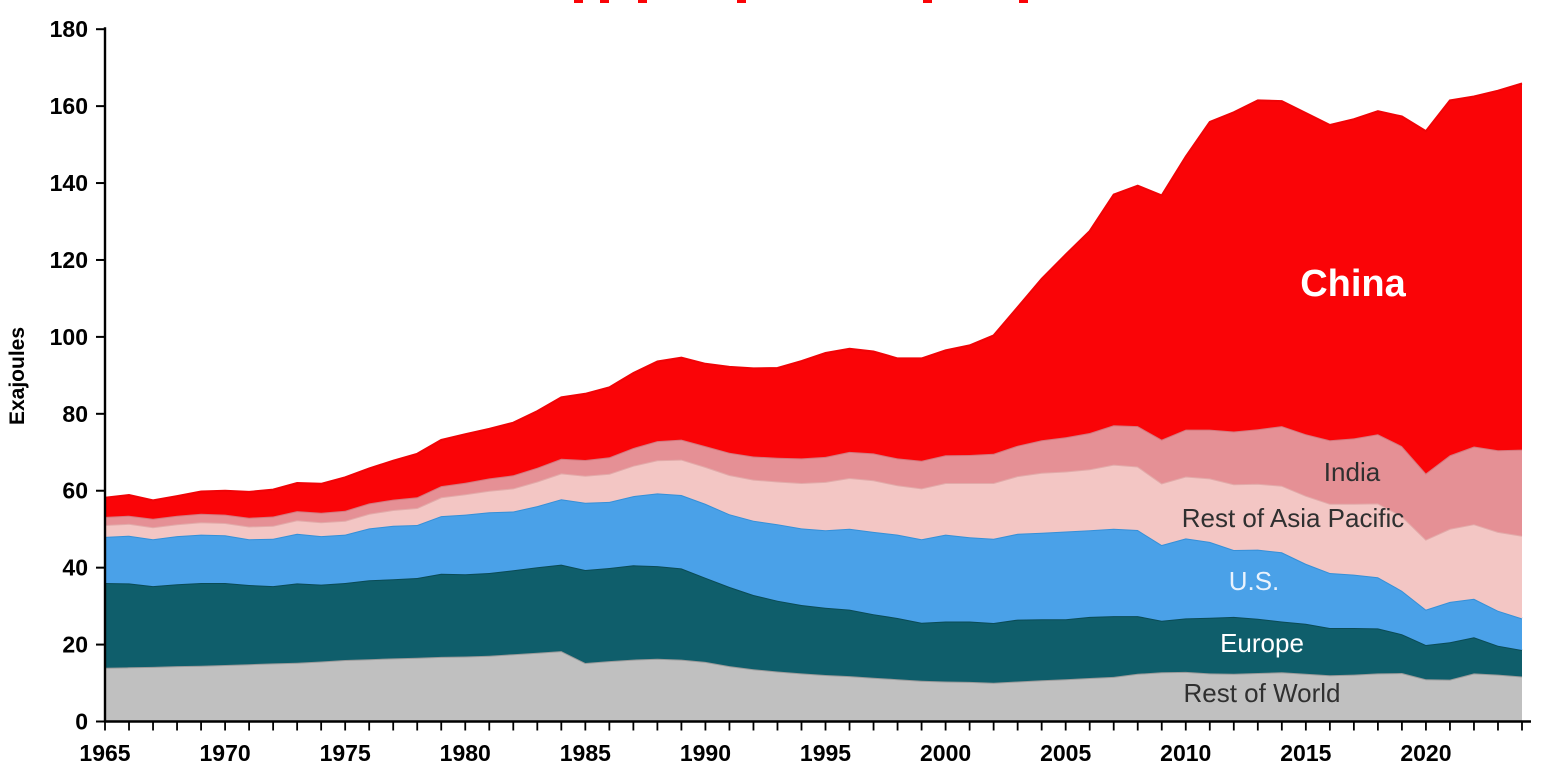 The image size is (1542, 782). Describe the element at coordinates (585, 753) in the screenshot. I see `x-tick-label: 1985` at that location.